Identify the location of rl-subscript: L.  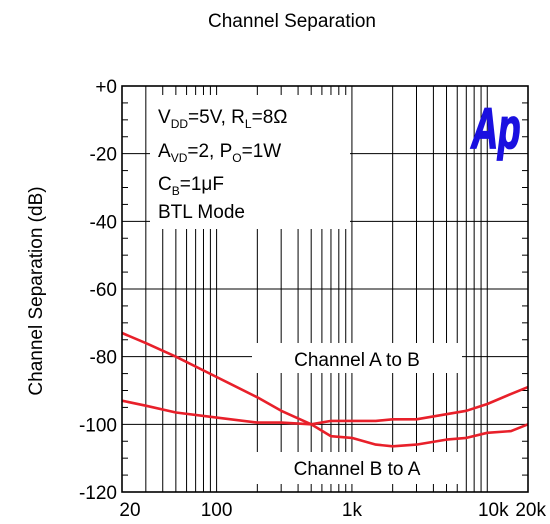
(248, 124).